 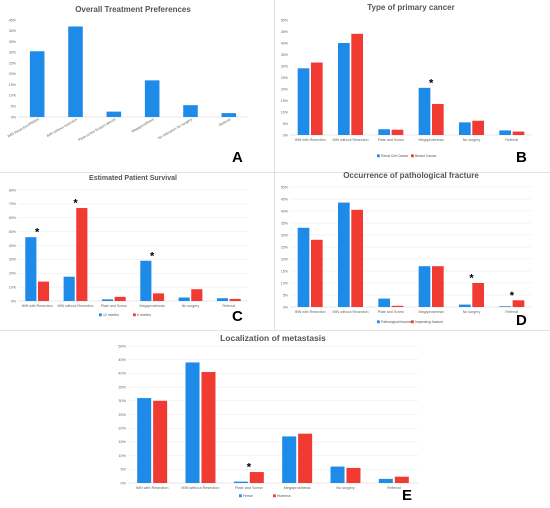 What do you see at coordinates (111, 315) in the screenshot?
I see `legend-label: 12 months` at bounding box center [111, 315].